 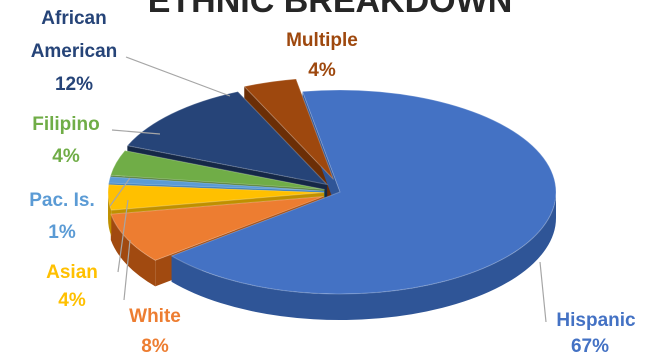 What do you see at coordinates (72, 272) in the screenshot?
I see `slice-label-asian: Asian` at bounding box center [72, 272].